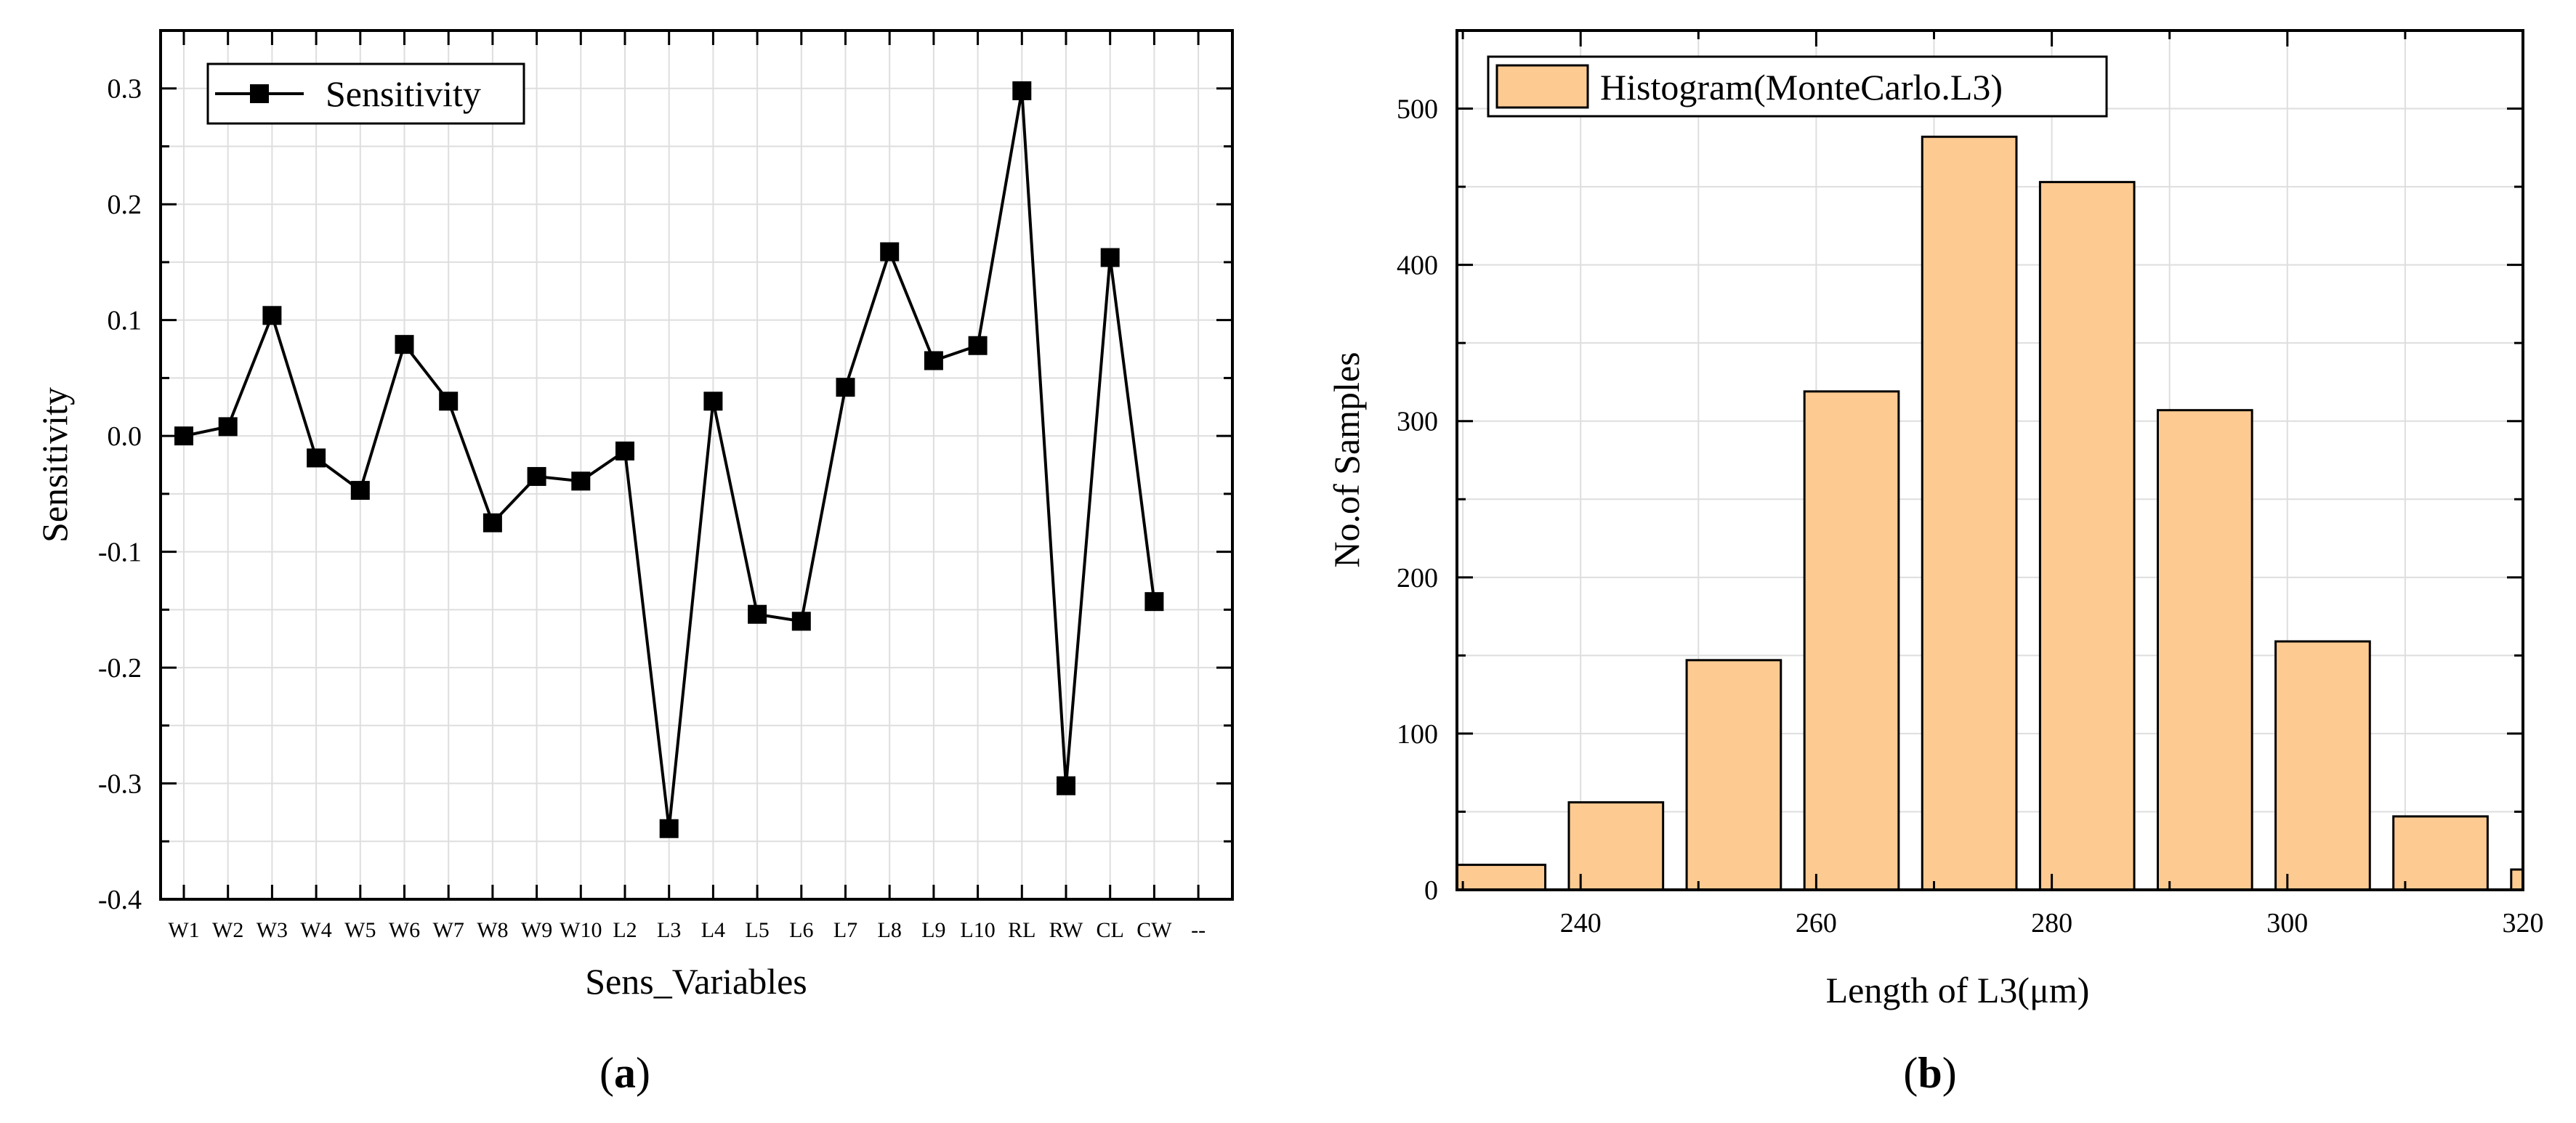  I want to click on chart-a-y-tick-label: 0.0, so click(125, 436).